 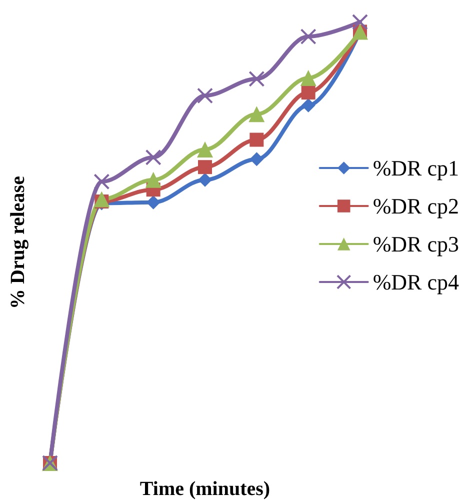 I want to click on y-axis-title: % Drug release, so click(x=18, y=242).